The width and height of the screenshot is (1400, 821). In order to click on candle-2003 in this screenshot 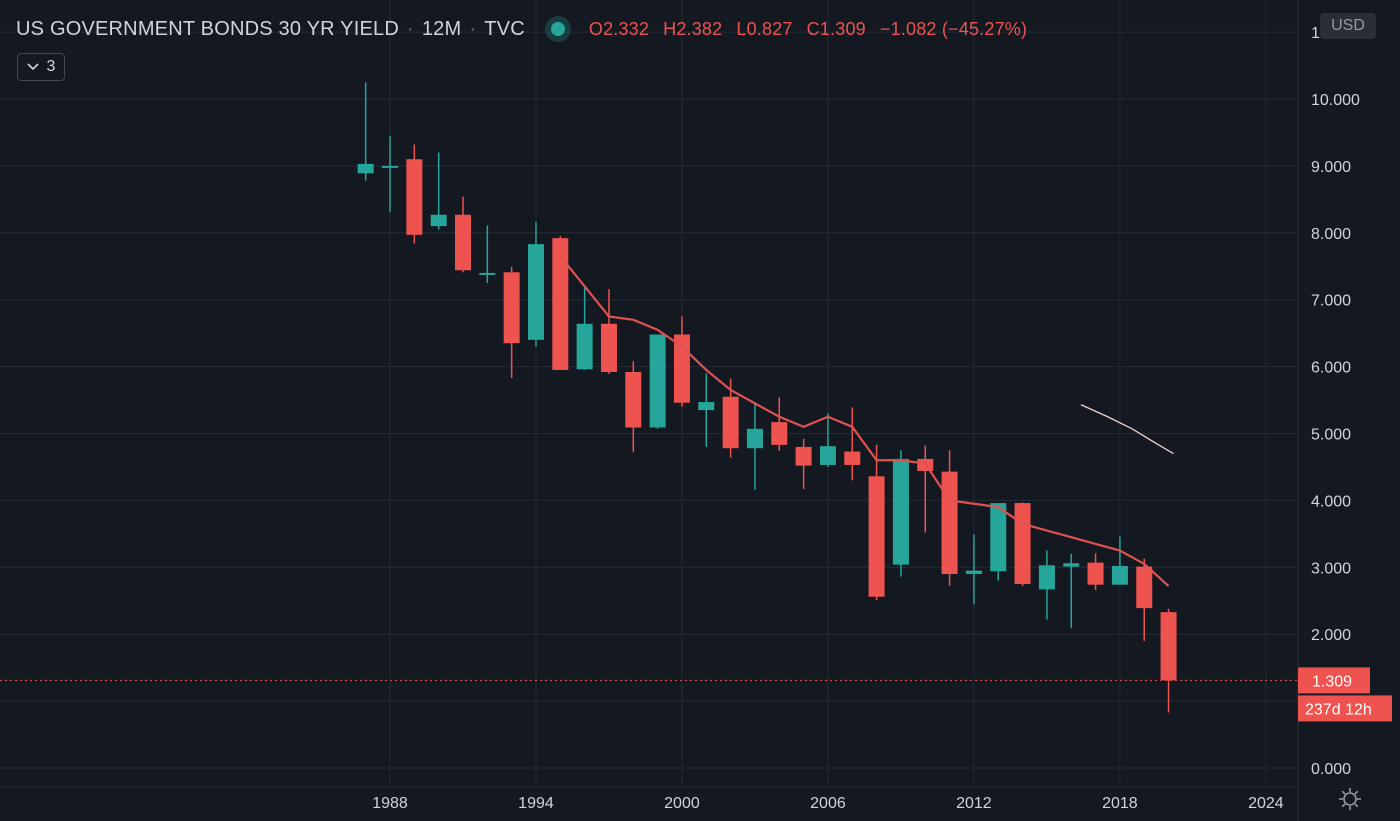, I will do `click(754, 447)`.